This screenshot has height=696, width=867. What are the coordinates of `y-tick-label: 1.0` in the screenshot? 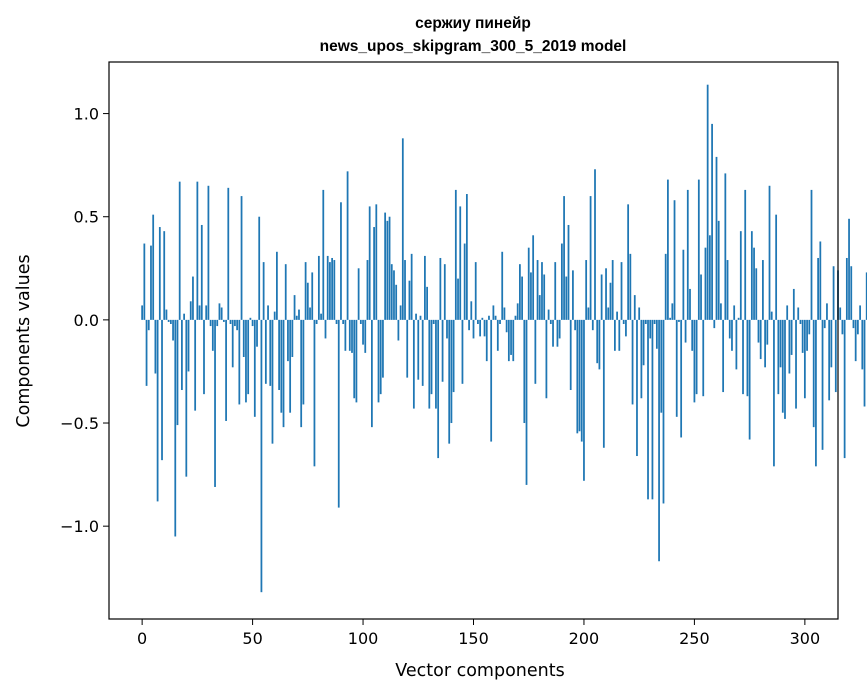 It's located at (86, 114).